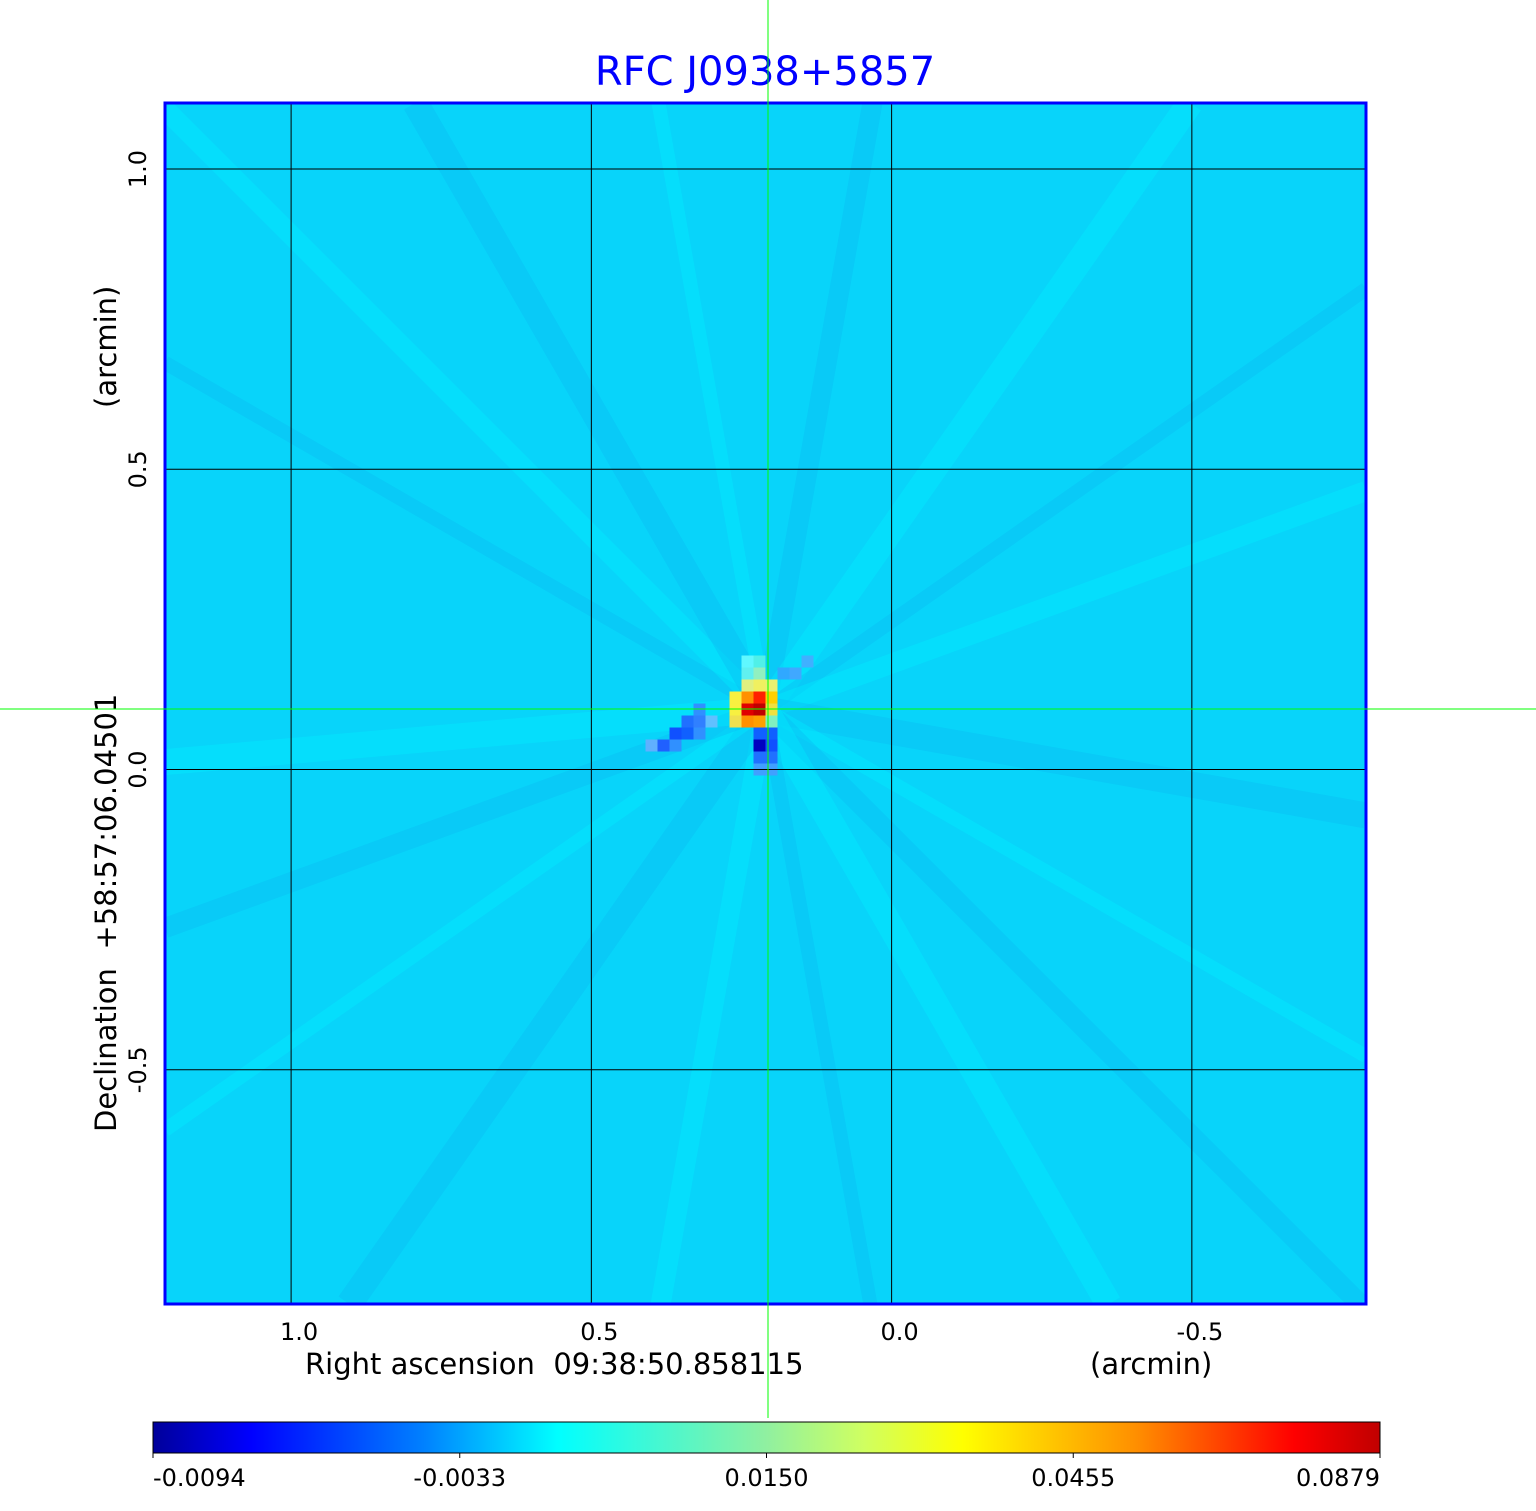 The image size is (1536, 1511). I want to click on colorbar-ticks: -0.0094 -0.0033 0.0150 0.0455 0.0879, so click(766, 1472).